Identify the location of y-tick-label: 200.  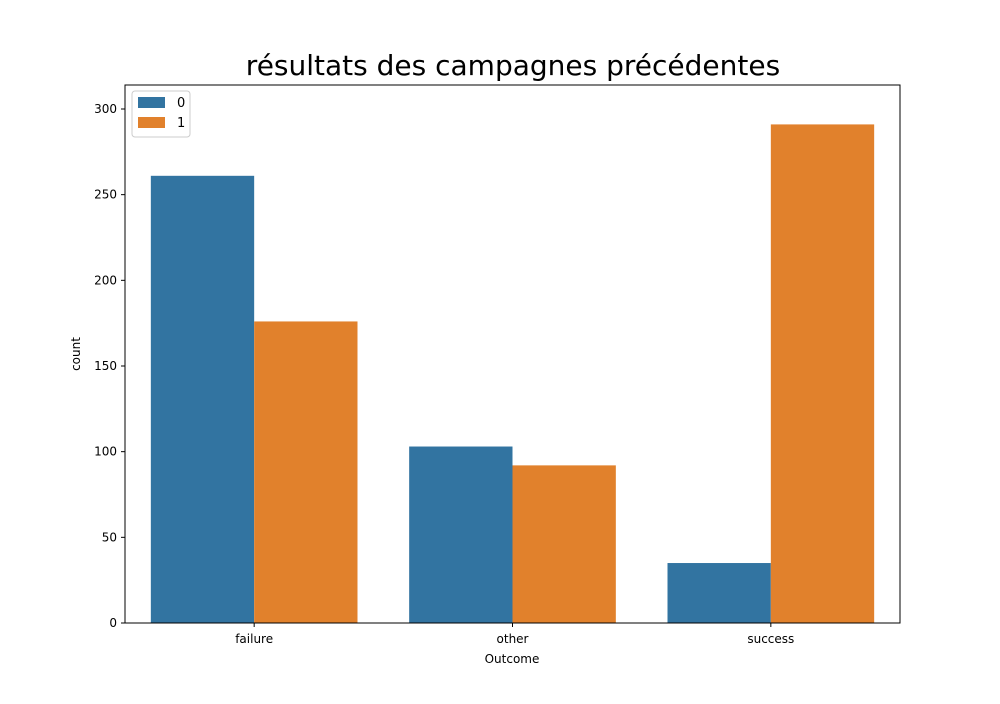
(105, 280).